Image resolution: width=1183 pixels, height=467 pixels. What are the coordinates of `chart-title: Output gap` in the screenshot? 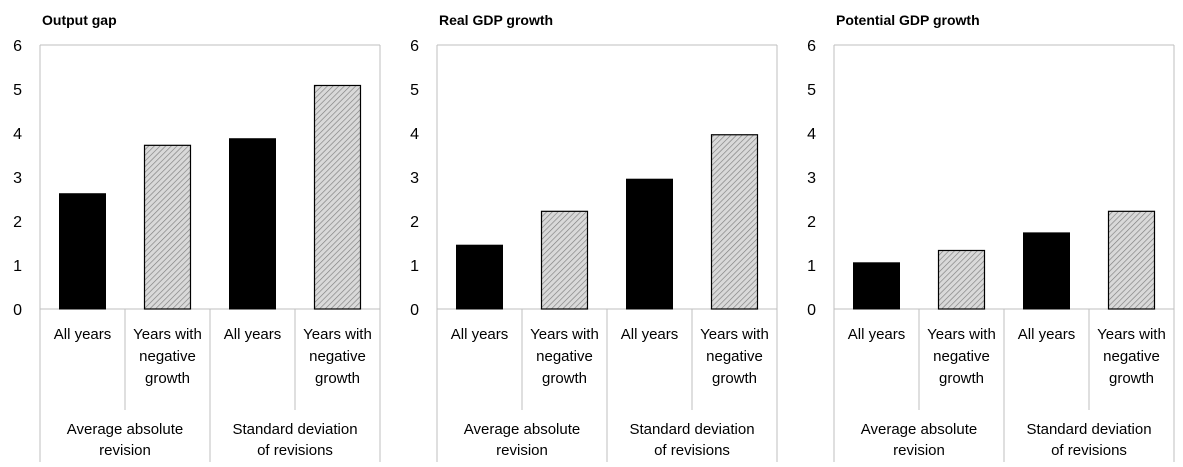 It's located at (79, 20).